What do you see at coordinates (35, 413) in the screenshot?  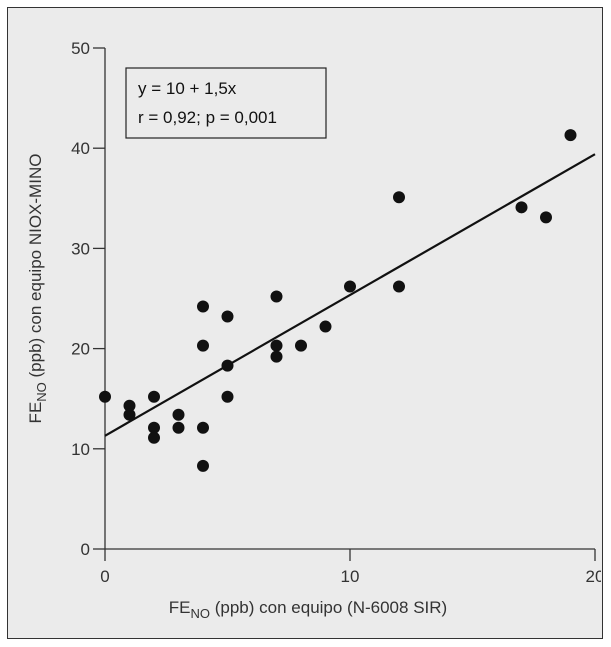 I see `y-axis-title-base: FE` at bounding box center [35, 413].